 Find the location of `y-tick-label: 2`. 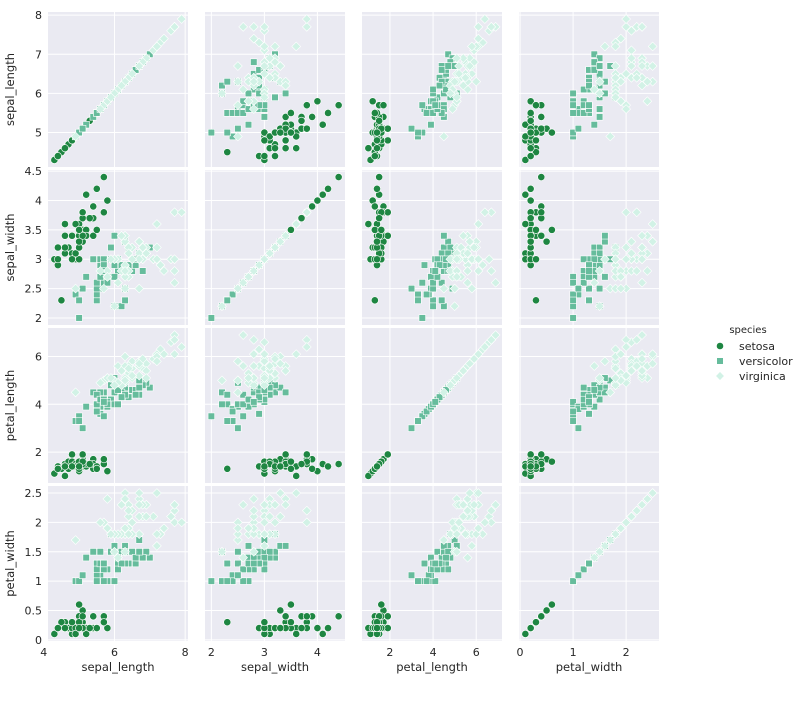

y-tick-label: 2 is located at coordinates (38, 522).